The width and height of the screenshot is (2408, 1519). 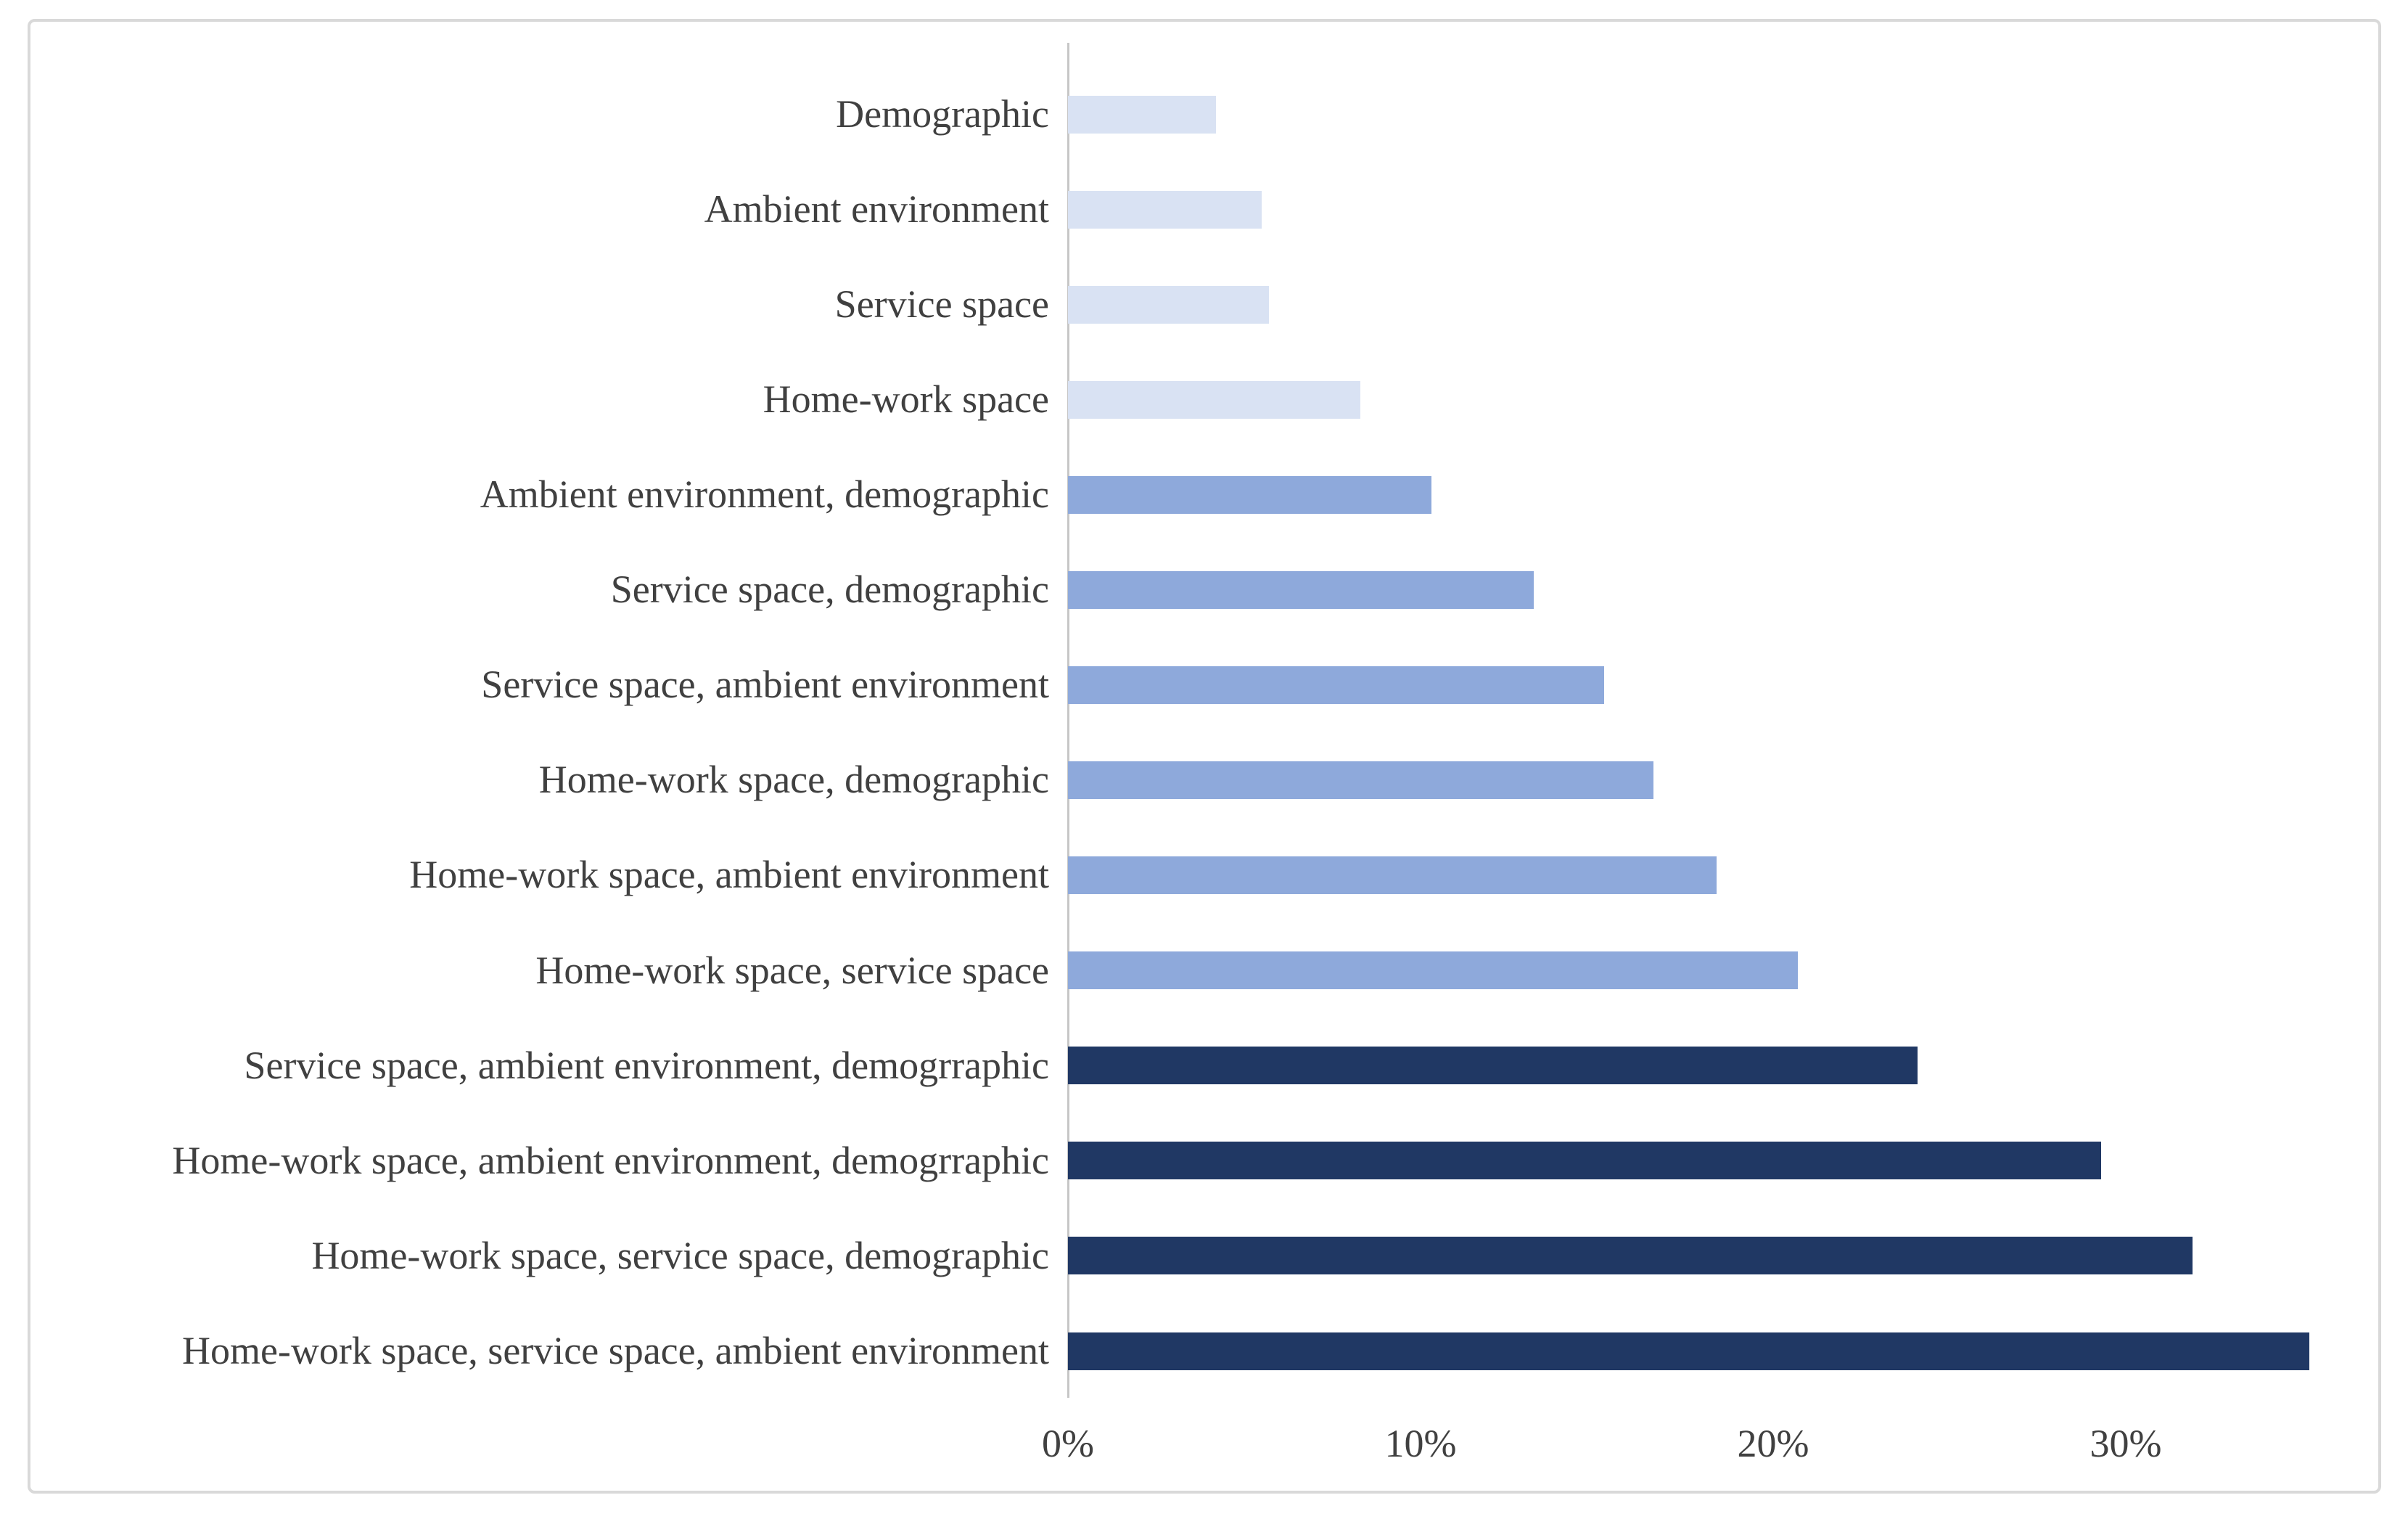 I want to click on category-label: Demographic, so click(x=942, y=113).